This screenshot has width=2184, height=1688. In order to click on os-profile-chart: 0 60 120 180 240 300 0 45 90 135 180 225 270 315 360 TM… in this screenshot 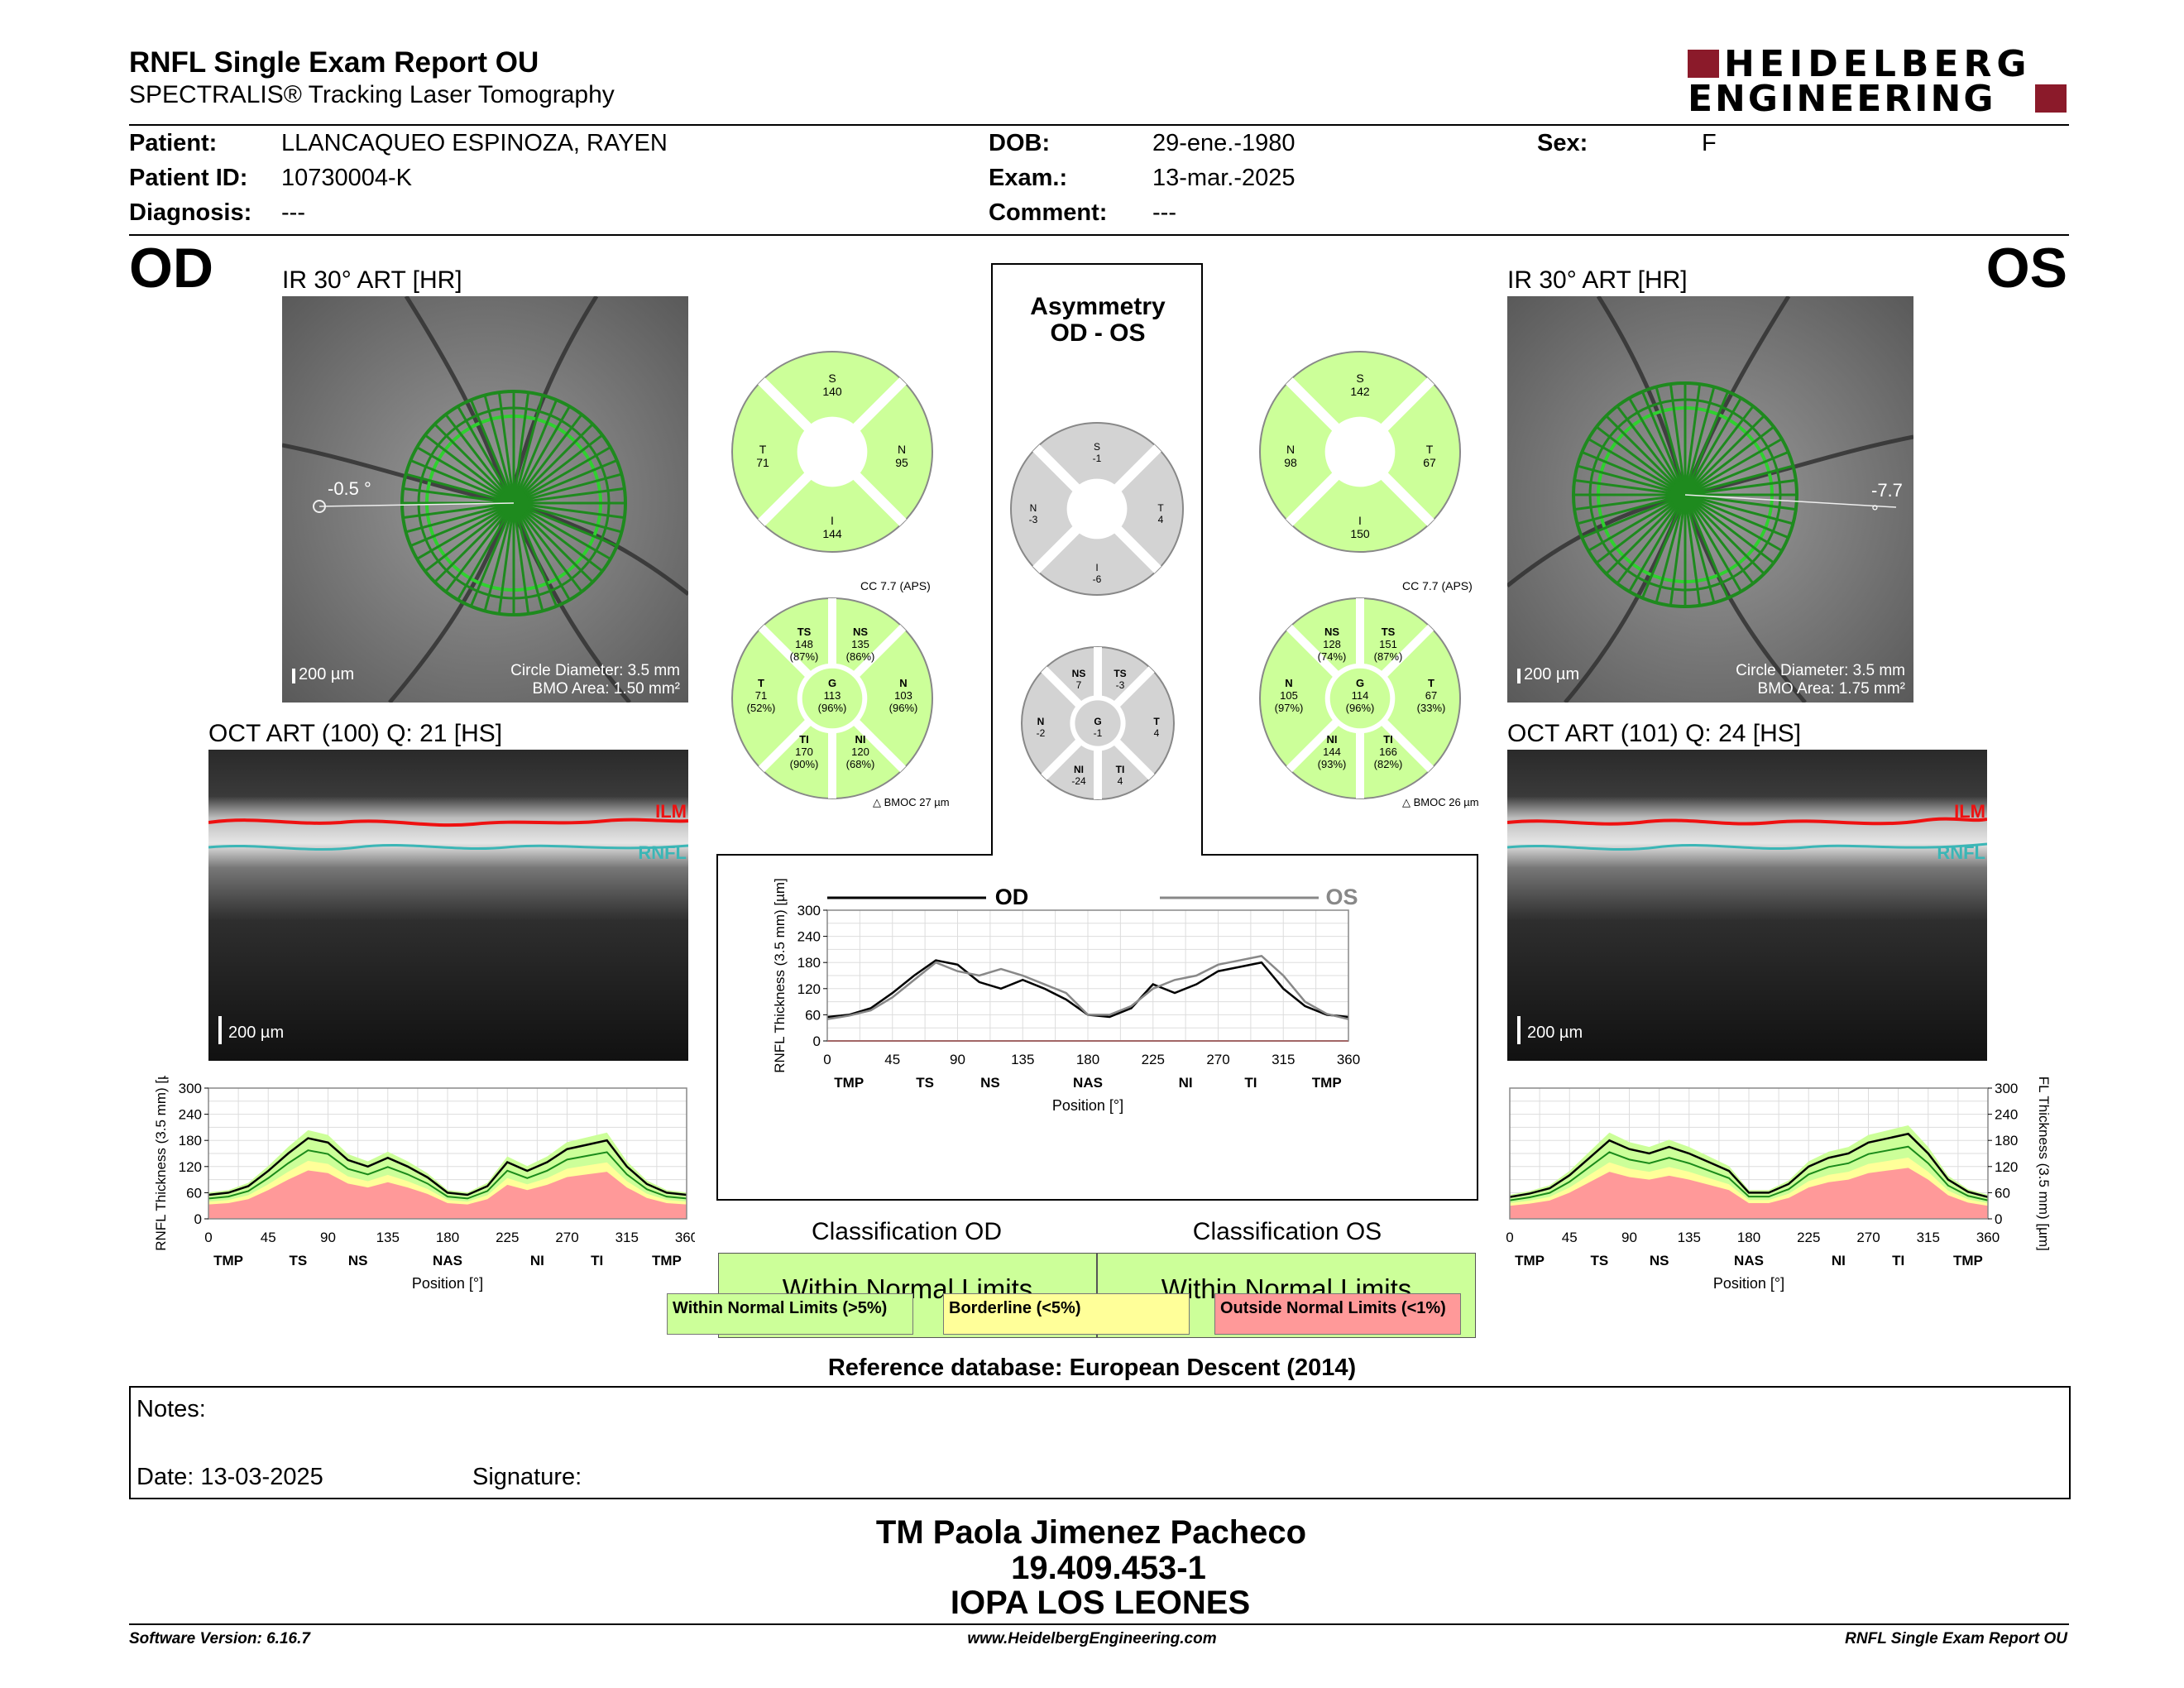, I will do `click(1783, 1190)`.